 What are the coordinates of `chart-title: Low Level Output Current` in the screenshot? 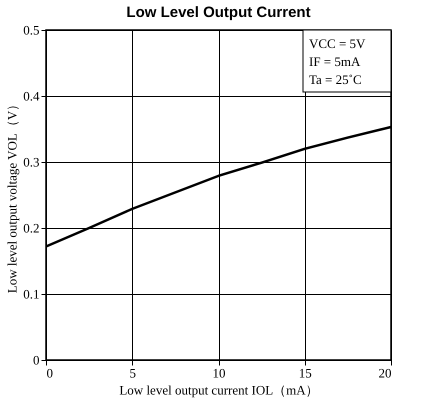 It's located at (218, 12).